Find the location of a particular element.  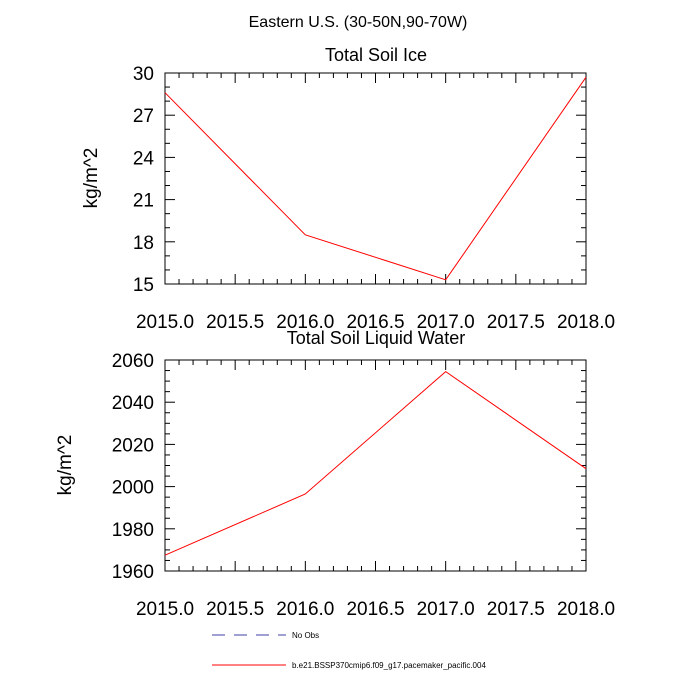

y-tick-label: 21 is located at coordinates (143, 201).